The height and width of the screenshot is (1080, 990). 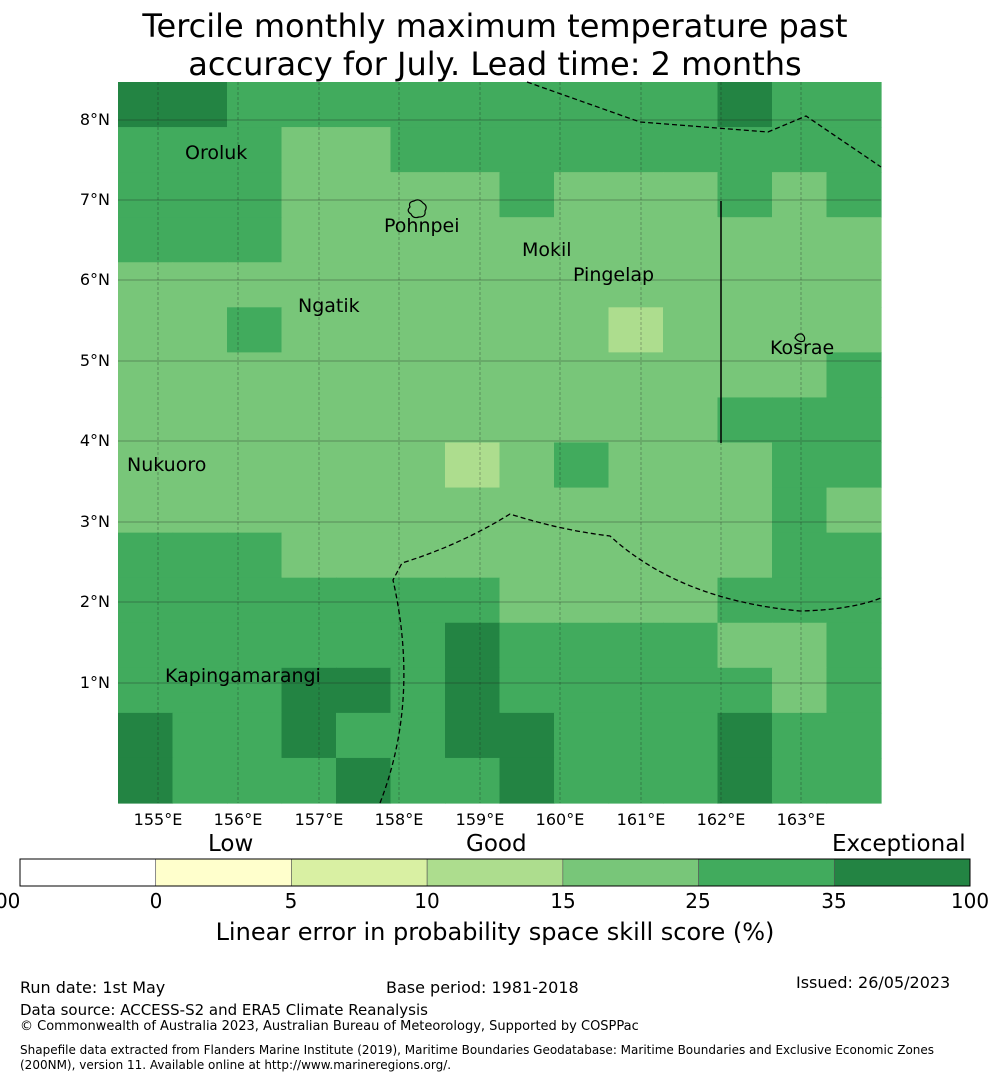 What do you see at coordinates (399, 819) in the screenshot?
I see `lon-label-158e: 158°E` at bounding box center [399, 819].